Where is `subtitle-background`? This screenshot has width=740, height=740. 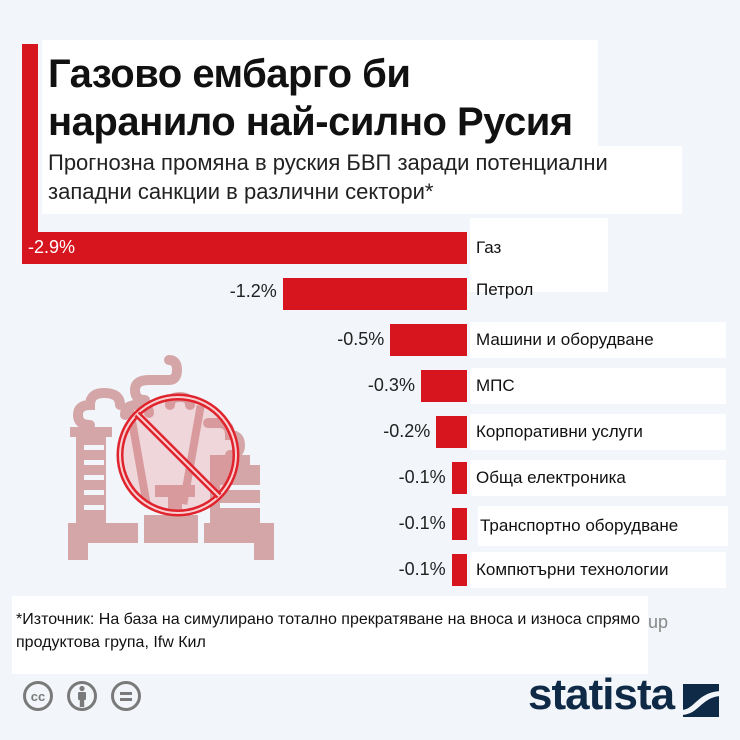
subtitle-background is located at coordinates (362, 180).